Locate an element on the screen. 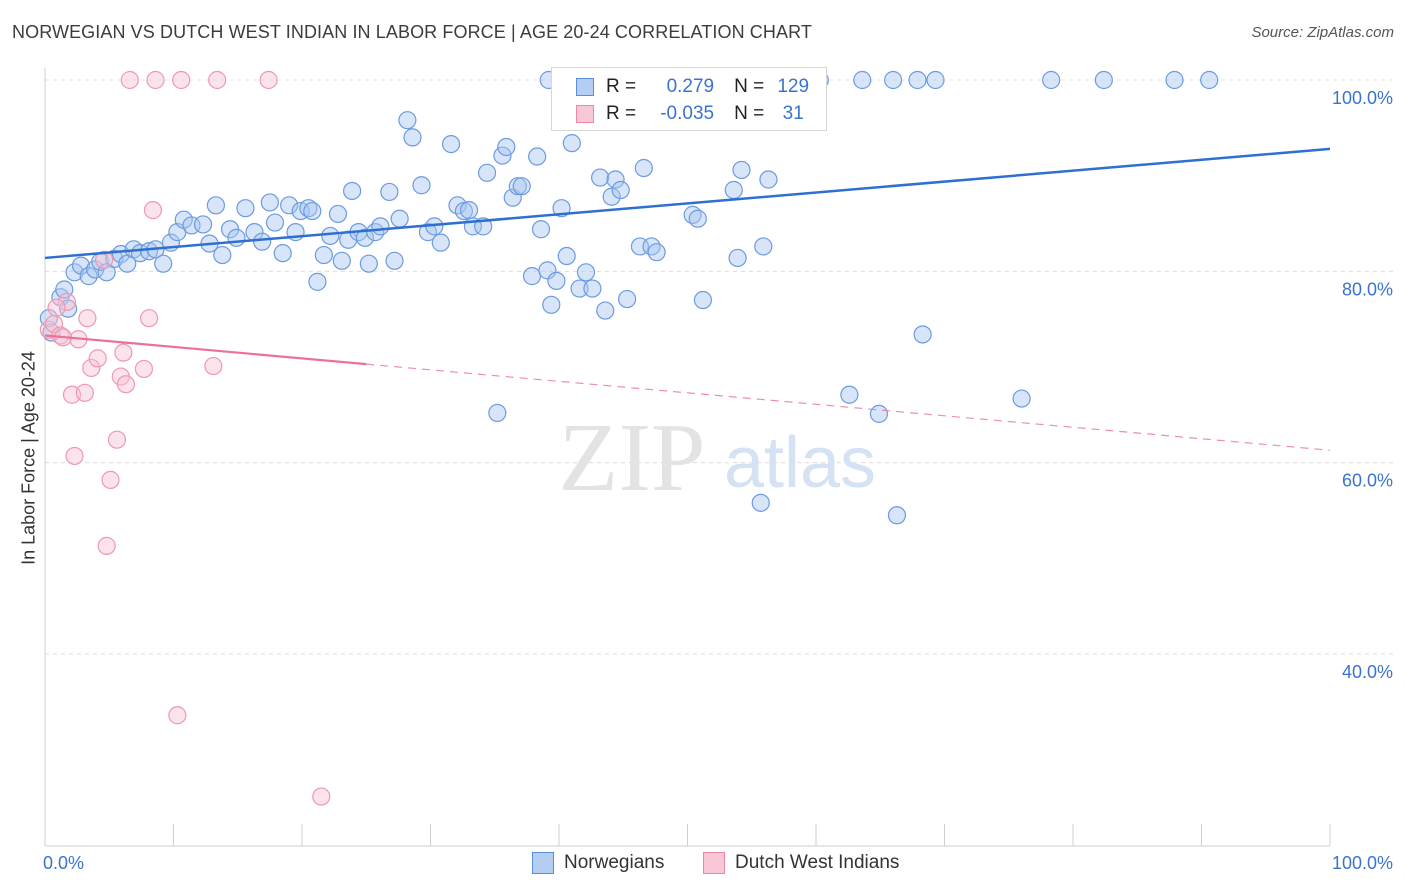  legend-r-value: 0.279 is located at coordinates (690, 86).